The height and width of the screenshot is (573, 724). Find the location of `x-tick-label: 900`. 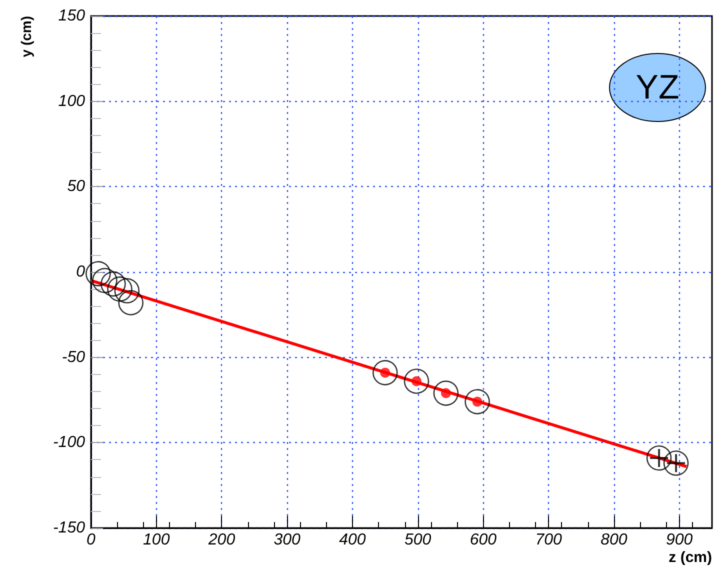

x-tick-label: 900 is located at coordinates (679, 540).